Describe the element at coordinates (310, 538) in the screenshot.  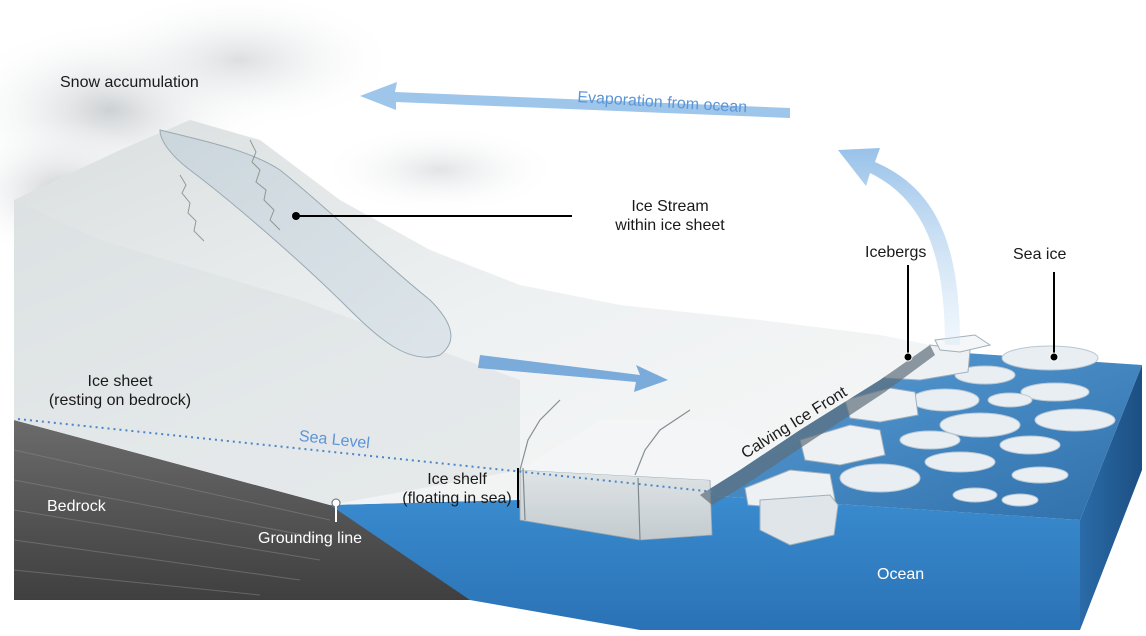
I see `grounding-line-label: Grounding line` at that location.